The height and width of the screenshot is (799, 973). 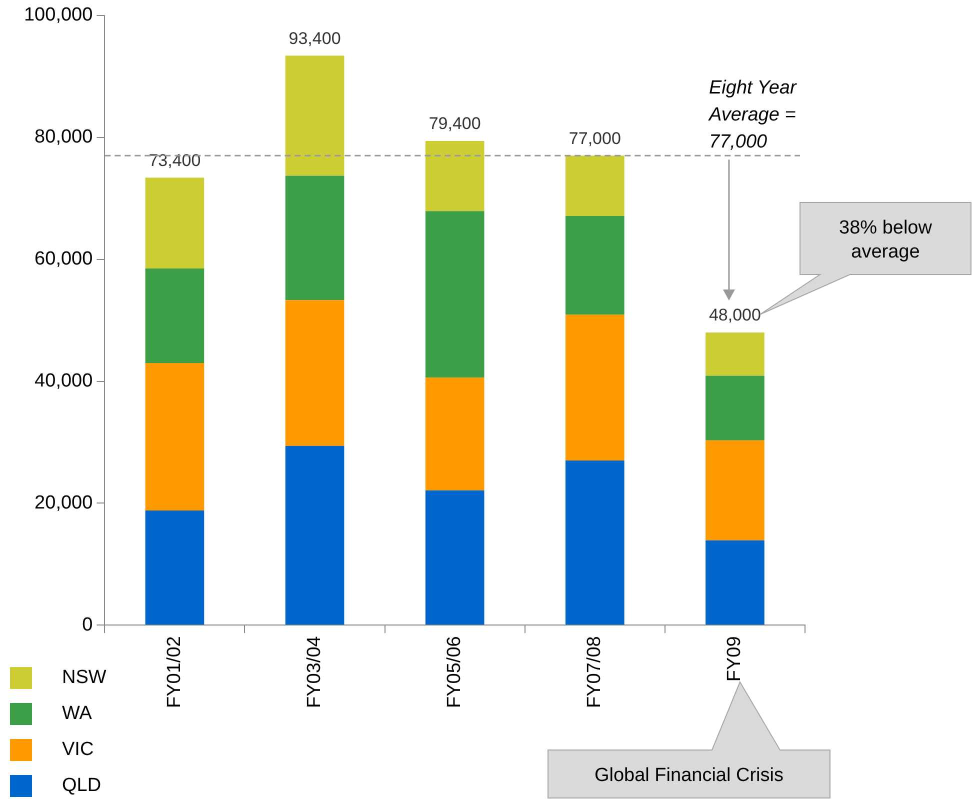 I want to click on y-tick-label: 20,000, so click(x=63, y=503).